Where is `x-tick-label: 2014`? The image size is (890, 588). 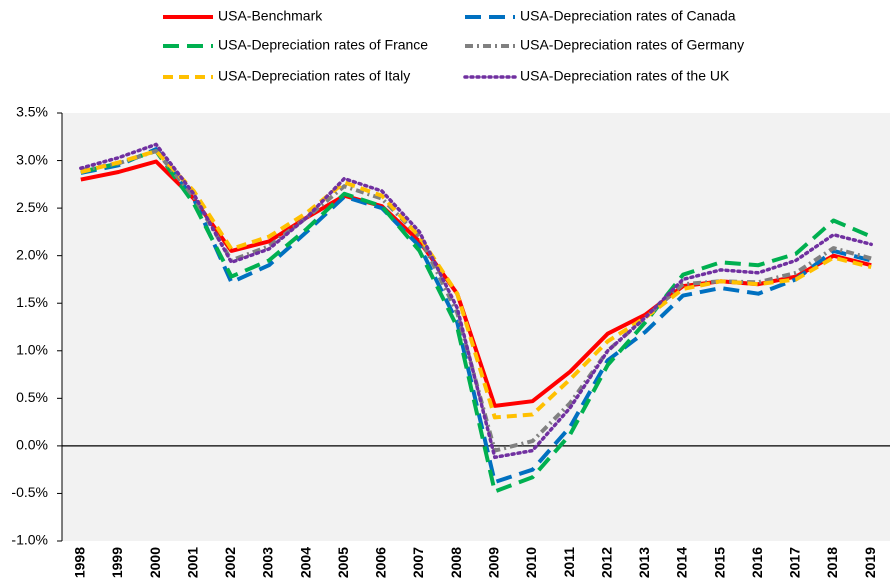 x-tick-label: 2014 is located at coordinates (682, 562).